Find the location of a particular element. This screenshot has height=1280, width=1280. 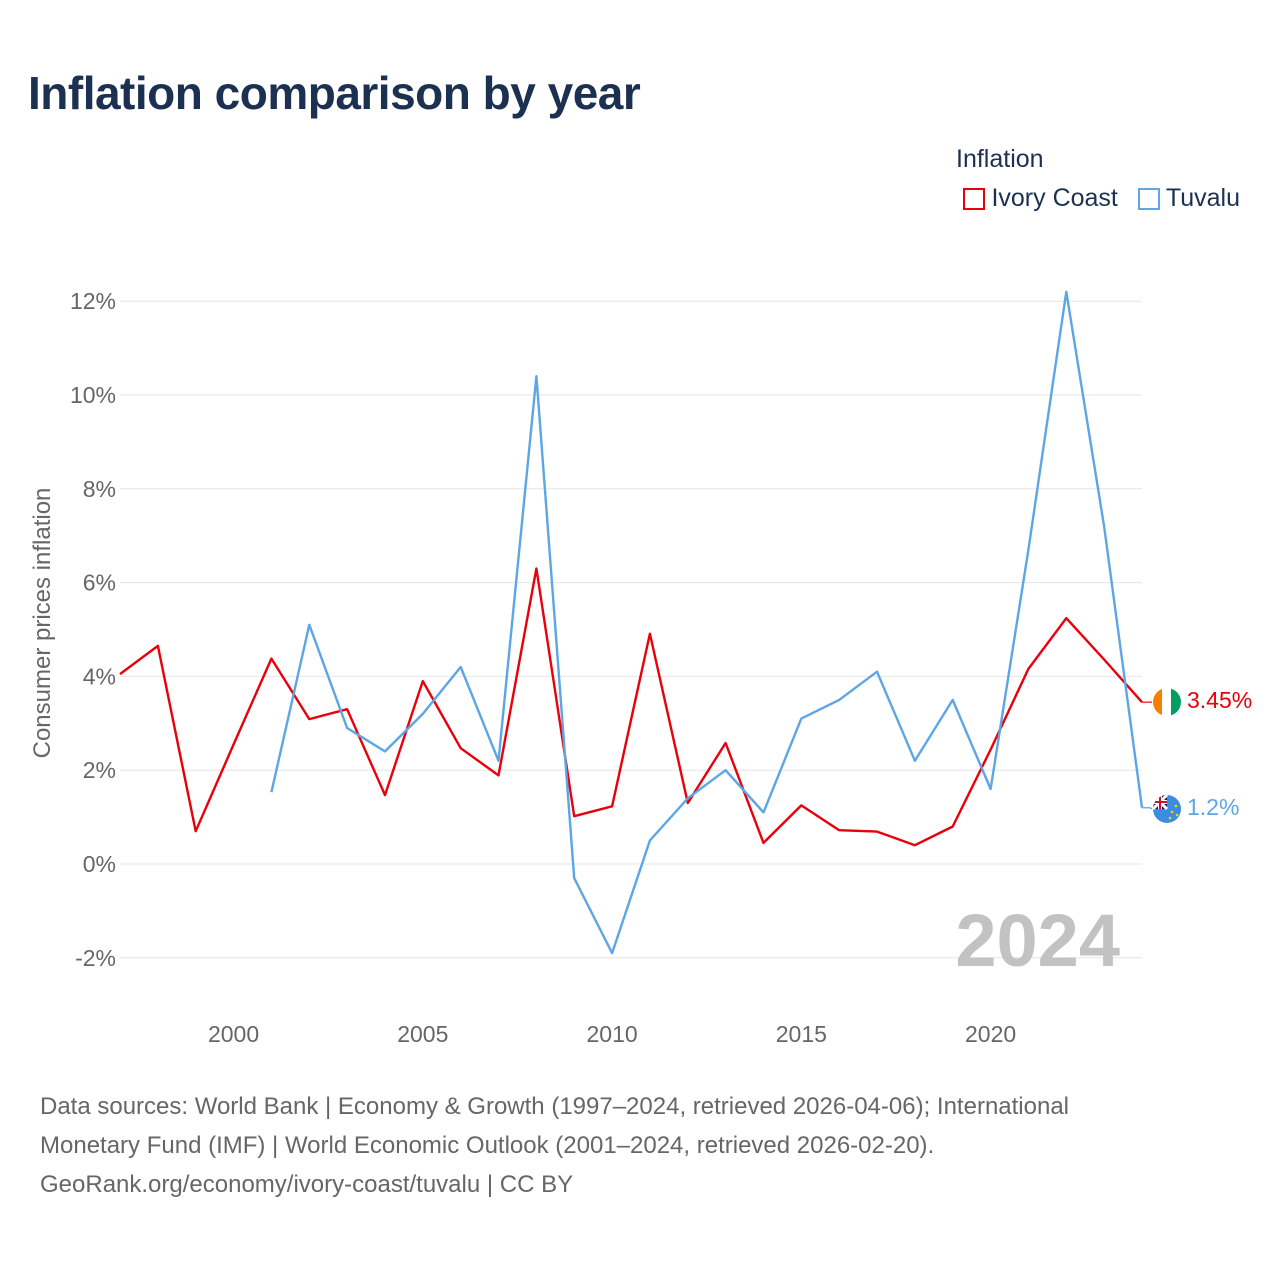

y-tick-label: 12% is located at coordinates (93, 301).